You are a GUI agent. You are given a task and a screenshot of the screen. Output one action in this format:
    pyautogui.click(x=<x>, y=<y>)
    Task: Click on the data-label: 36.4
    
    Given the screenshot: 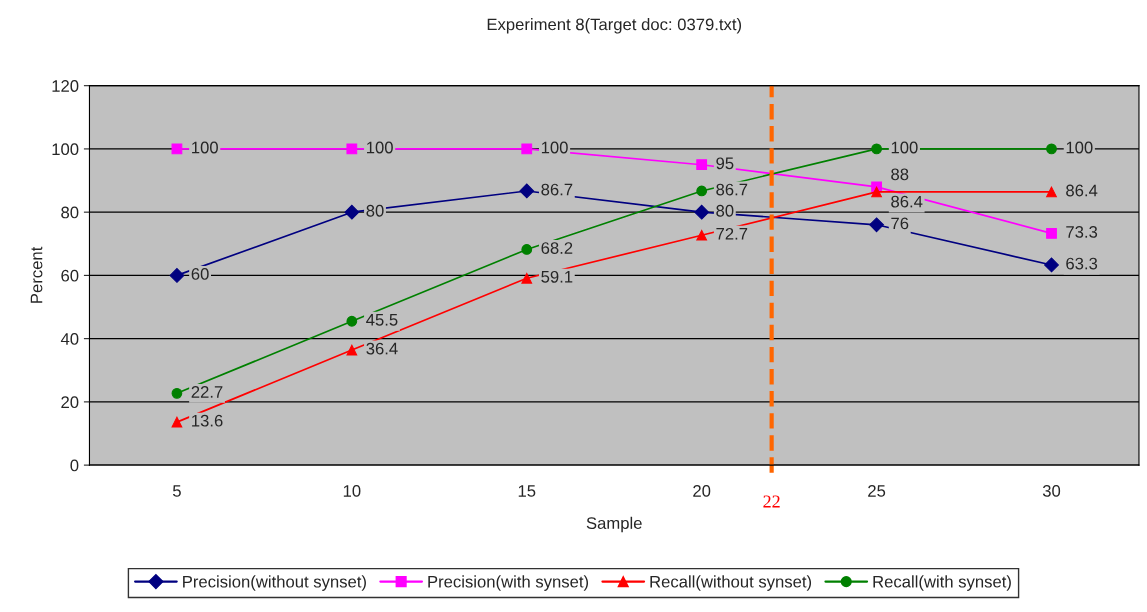 What is the action you would take?
    pyautogui.click(x=382, y=348)
    